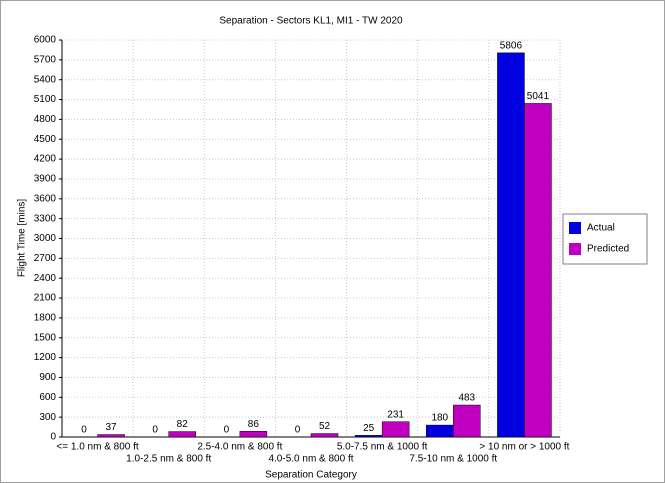  I want to click on x-tick-label: <= 1.0 nm & 800 ft, so click(97, 447).